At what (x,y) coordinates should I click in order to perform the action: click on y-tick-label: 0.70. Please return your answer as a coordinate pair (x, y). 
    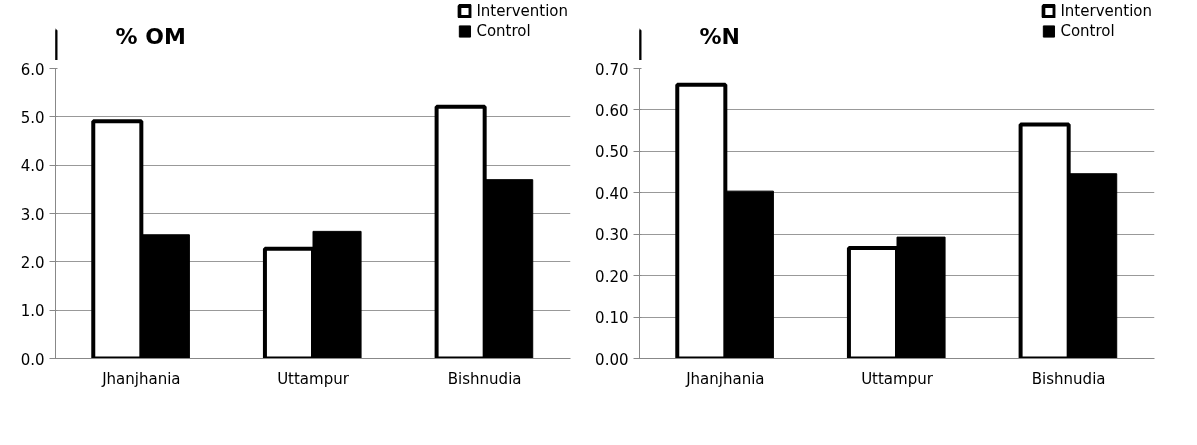
    Looking at the image, I should click on (612, 69).